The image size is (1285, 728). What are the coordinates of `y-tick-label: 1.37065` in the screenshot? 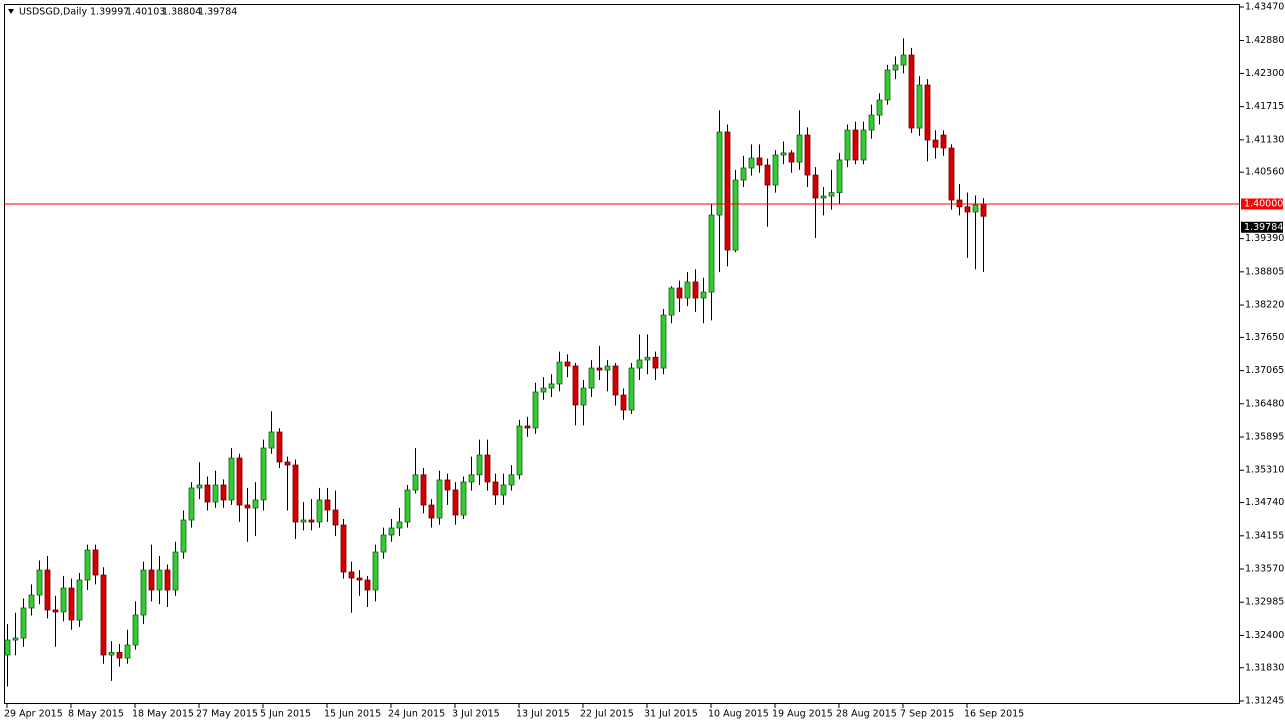 It's located at (1264, 370).